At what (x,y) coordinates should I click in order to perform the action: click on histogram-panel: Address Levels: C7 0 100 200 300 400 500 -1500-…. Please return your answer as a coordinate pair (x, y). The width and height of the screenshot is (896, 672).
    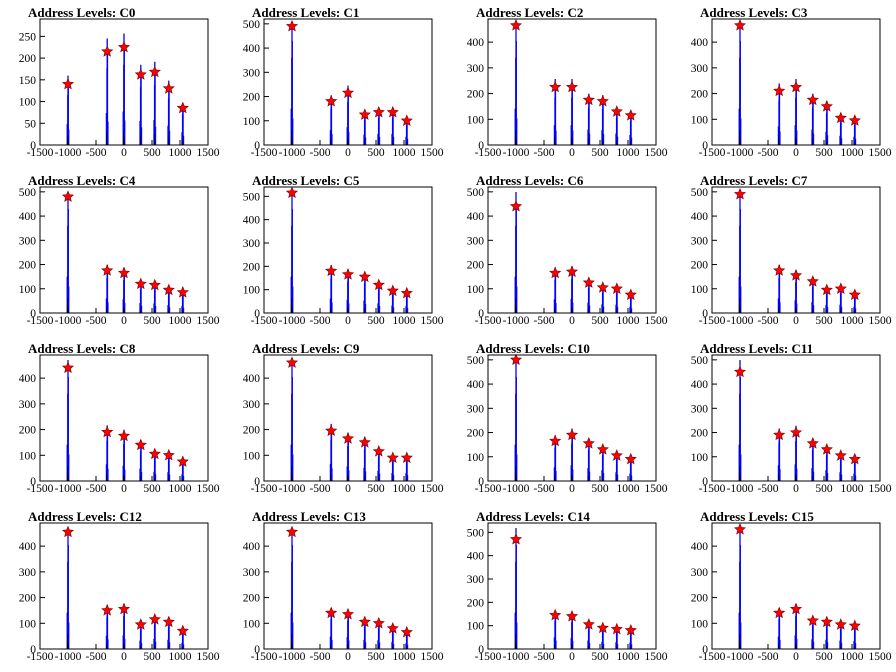
    Looking at the image, I should click on (784, 252).